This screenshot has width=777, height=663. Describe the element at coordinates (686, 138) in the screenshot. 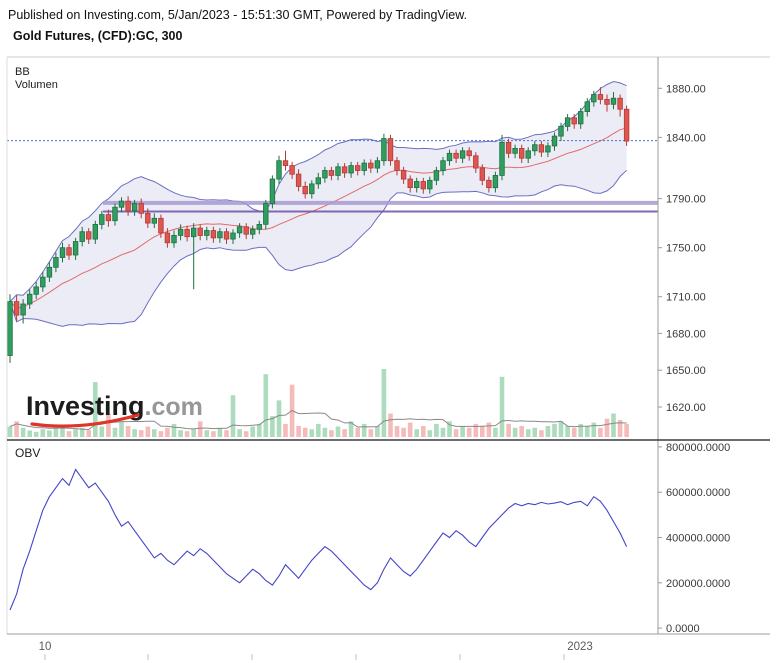

I see `price-tick-label: 1840.00` at that location.